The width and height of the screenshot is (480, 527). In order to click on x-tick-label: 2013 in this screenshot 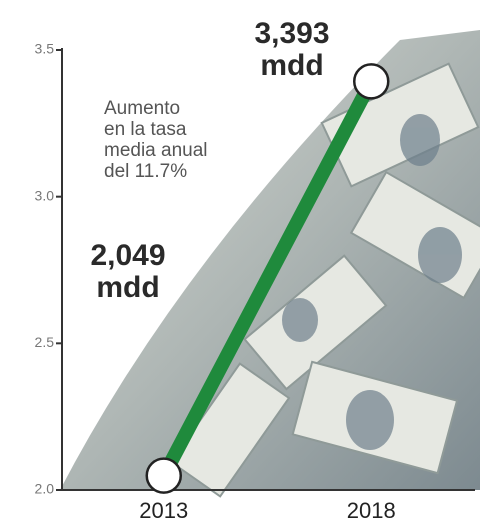, I will do `click(163, 510)`.